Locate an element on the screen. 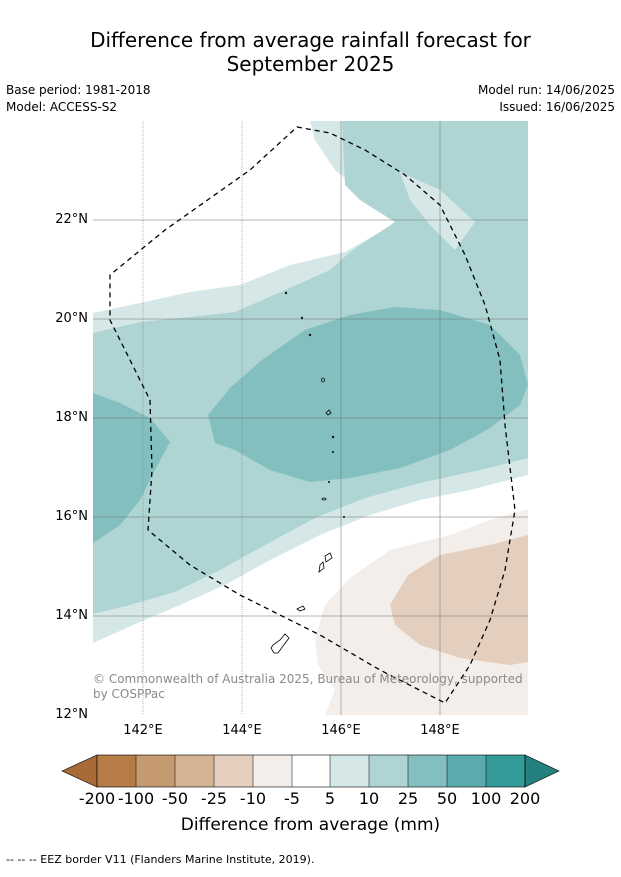 The width and height of the screenshot is (621, 877). colorbar-label: 5 is located at coordinates (330, 798).